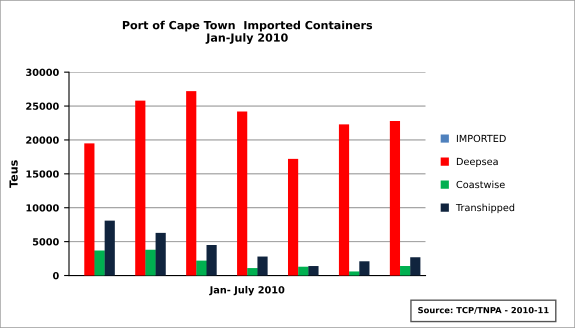 The width and height of the screenshot is (575, 328). Describe the element at coordinates (42, 174) in the screenshot. I see `y-tick-label: 15000` at that location.